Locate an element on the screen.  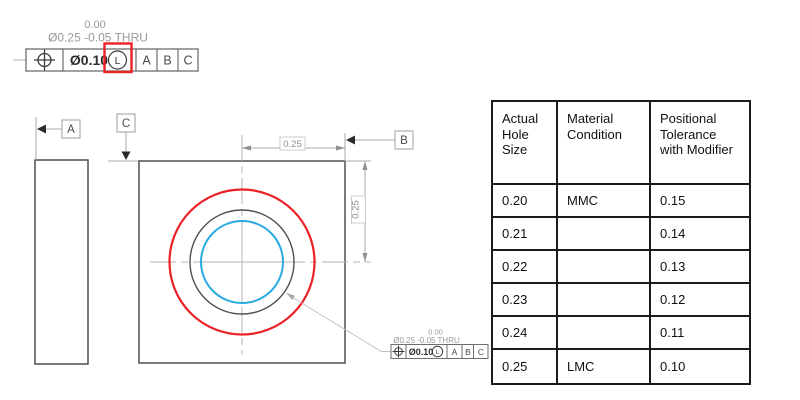
cell-tolerance: 0.13 is located at coordinates (700, 267).